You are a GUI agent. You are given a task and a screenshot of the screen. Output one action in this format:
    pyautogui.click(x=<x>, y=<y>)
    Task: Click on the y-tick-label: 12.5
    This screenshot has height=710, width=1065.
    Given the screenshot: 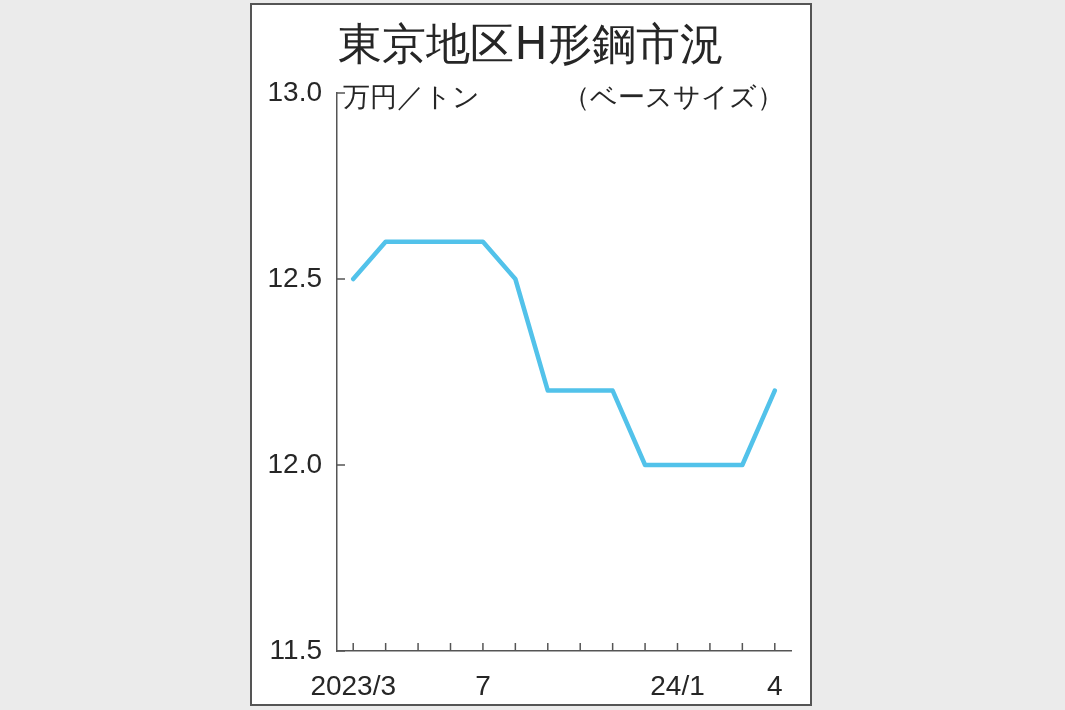 What is the action you would take?
    pyautogui.click(x=294, y=277)
    